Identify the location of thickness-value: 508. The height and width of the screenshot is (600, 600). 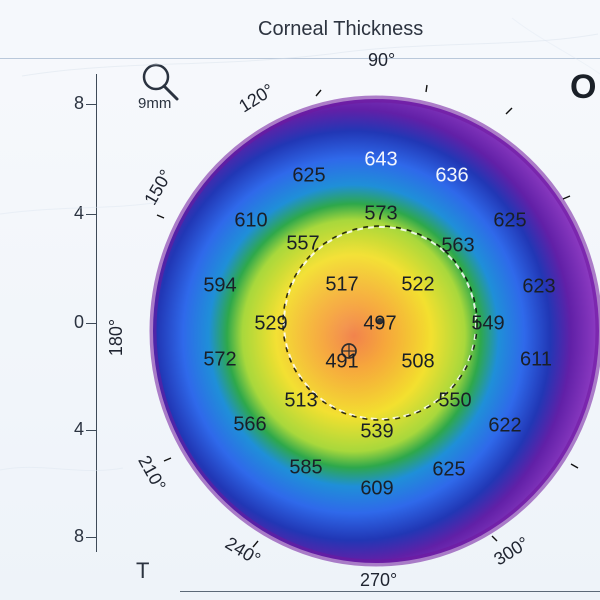
(418, 361).